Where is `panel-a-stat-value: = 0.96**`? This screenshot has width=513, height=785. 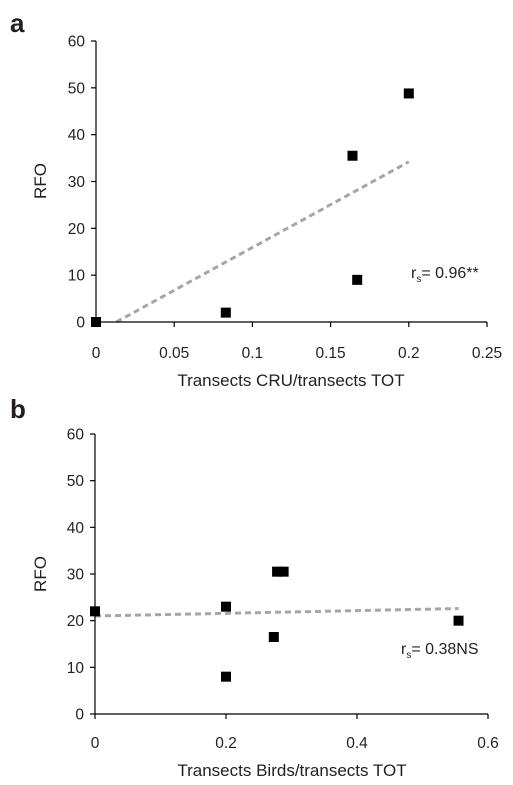 panel-a-stat-value: = 0.96** is located at coordinates (449, 273).